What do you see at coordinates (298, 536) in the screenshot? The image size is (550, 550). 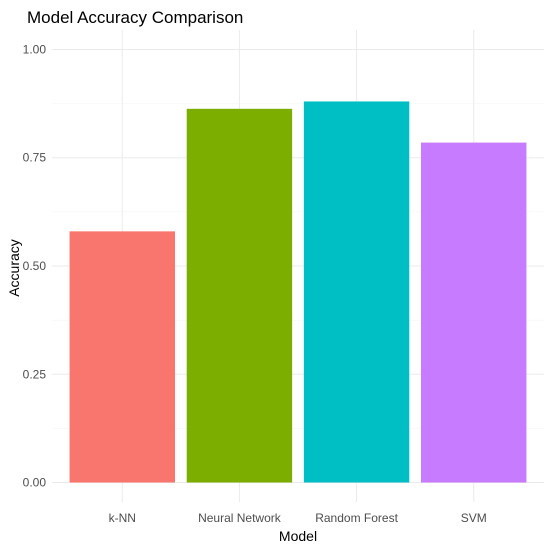 I see `x-axis-title: Model` at bounding box center [298, 536].